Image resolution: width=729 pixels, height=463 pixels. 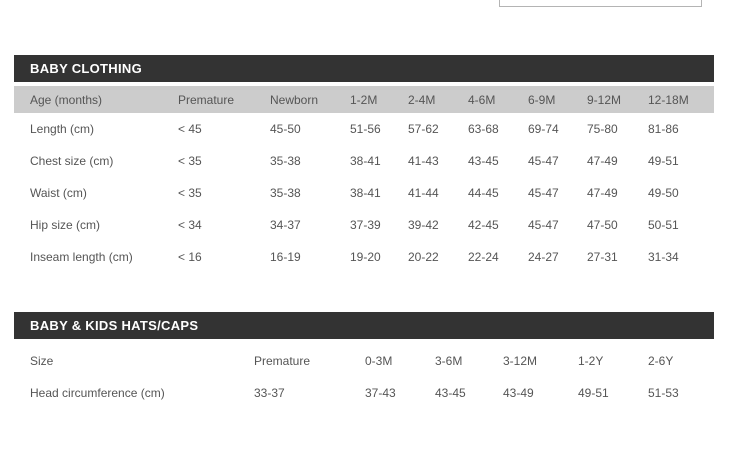 What do you see at coordinates (449, 361) in the screenshot?
I see `cell: 3-6M` at bounding box center [449, 361].